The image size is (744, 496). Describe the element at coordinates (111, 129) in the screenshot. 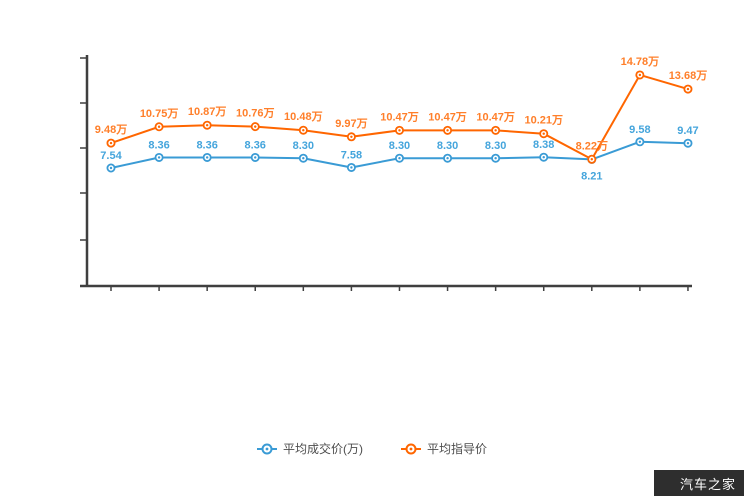

I see `guide-price-label: 9.48万` at that location.